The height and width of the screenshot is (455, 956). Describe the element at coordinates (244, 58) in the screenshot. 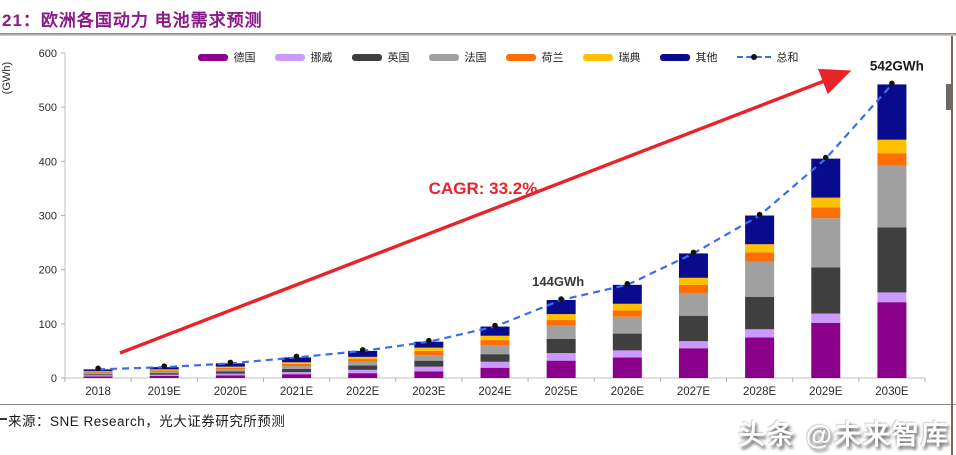

I see `legend-label-germany: 德国` at that location.